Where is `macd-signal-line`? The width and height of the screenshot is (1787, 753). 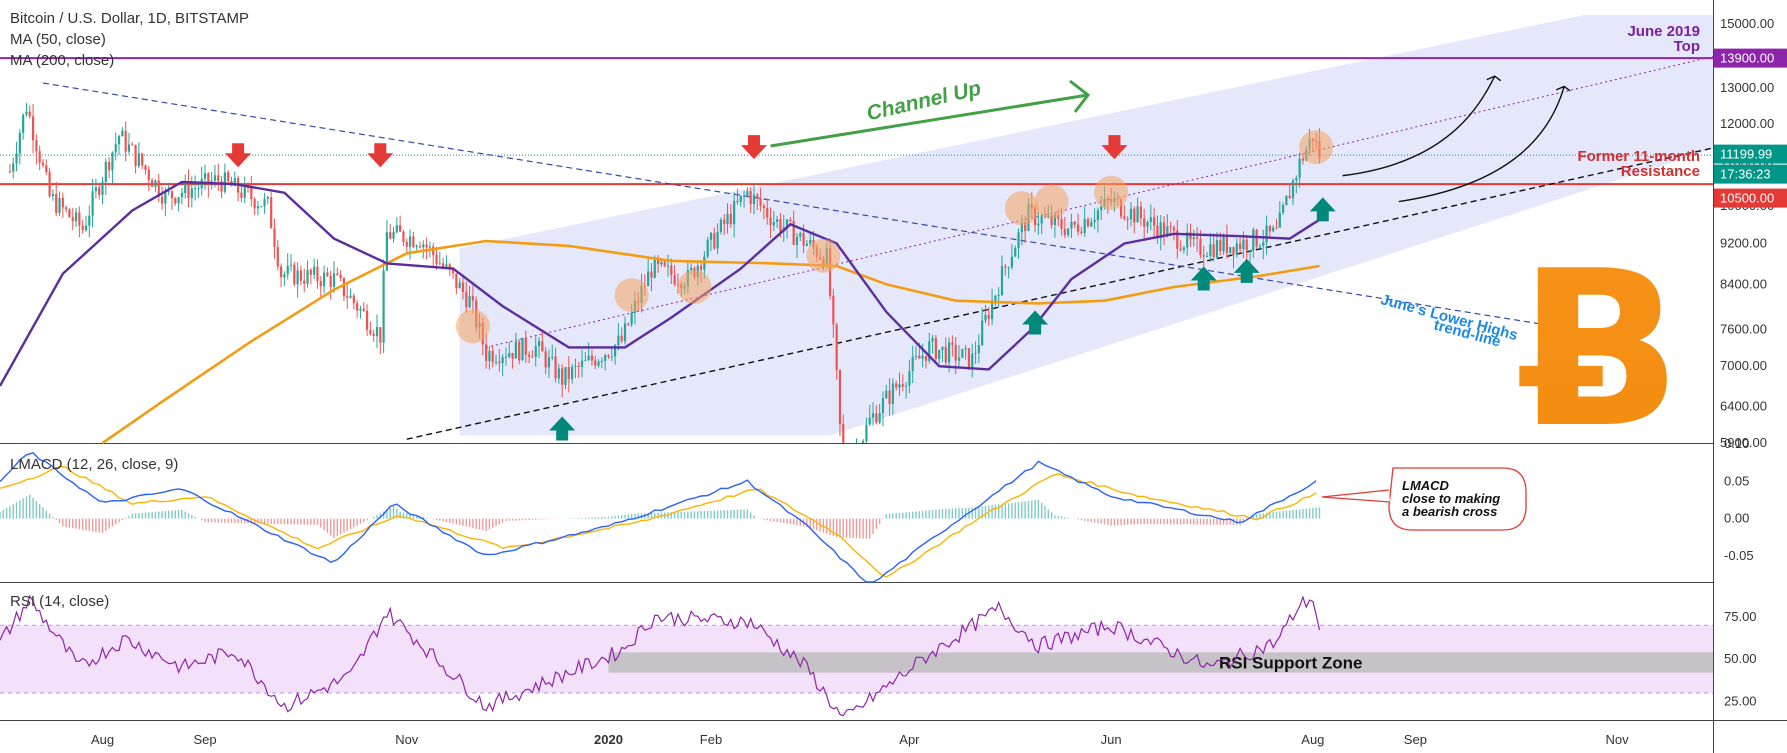 macd-signal-line is located at coordinates (658, 521).